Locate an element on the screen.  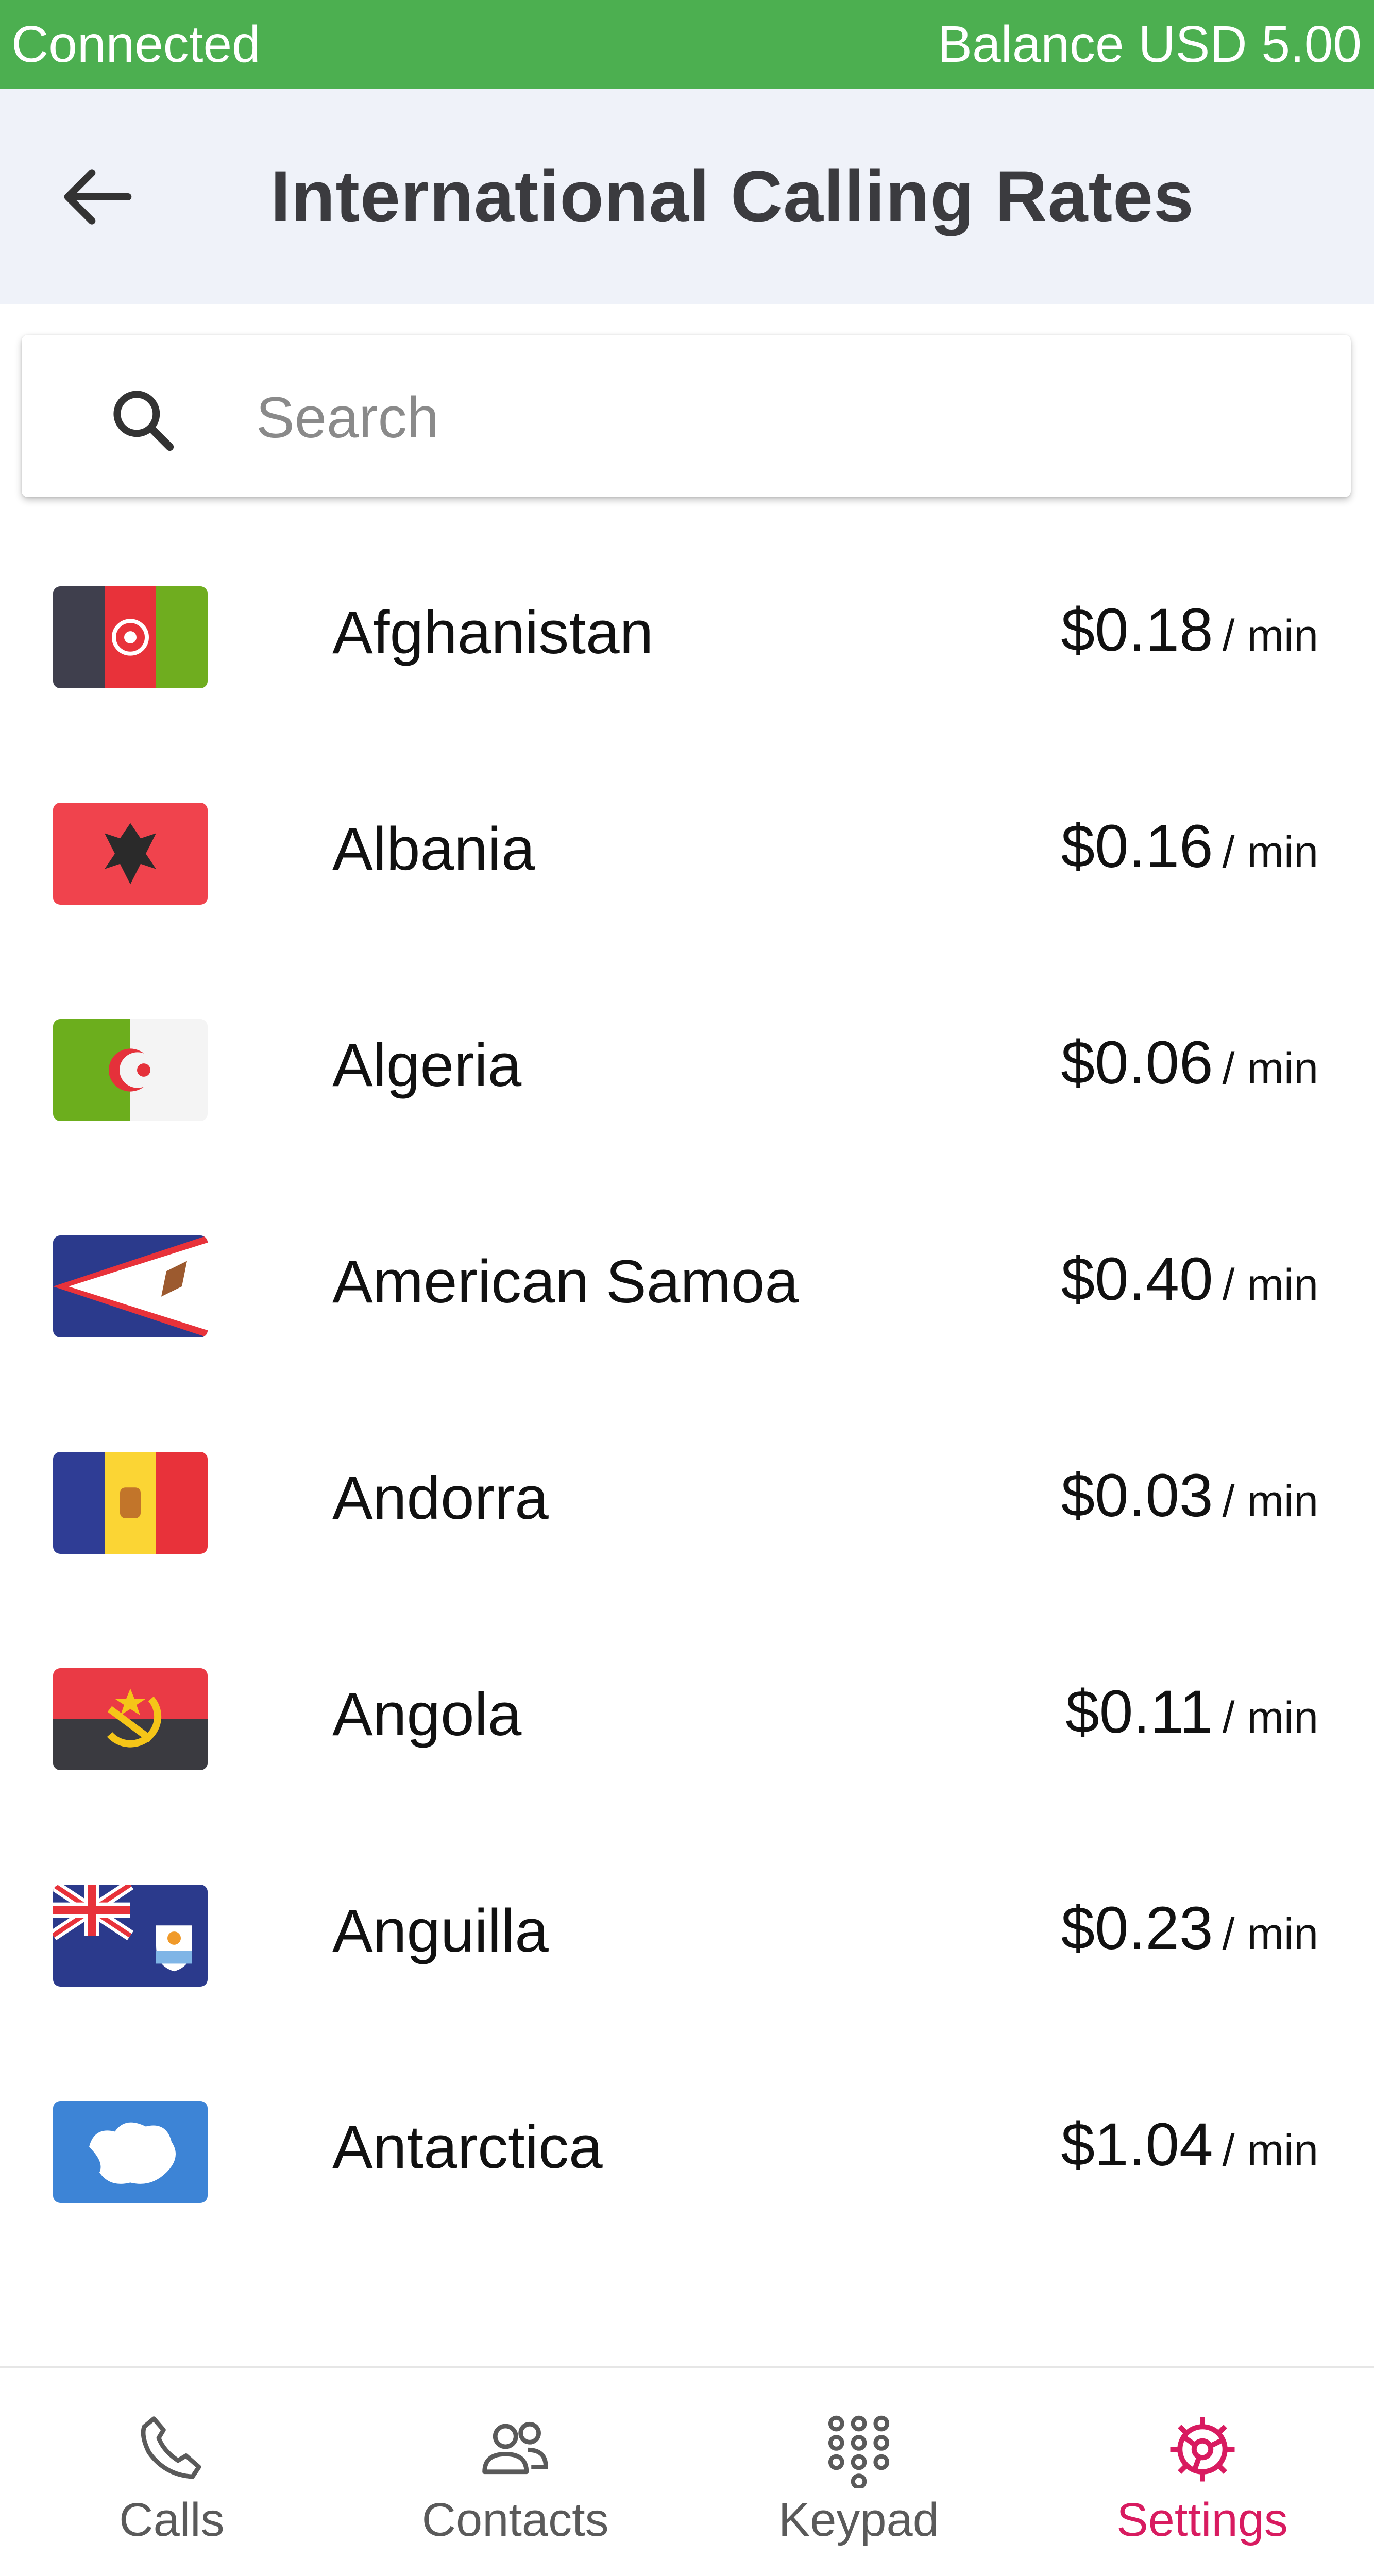
nav-label: Calls is located at coordinates (172, 2520).